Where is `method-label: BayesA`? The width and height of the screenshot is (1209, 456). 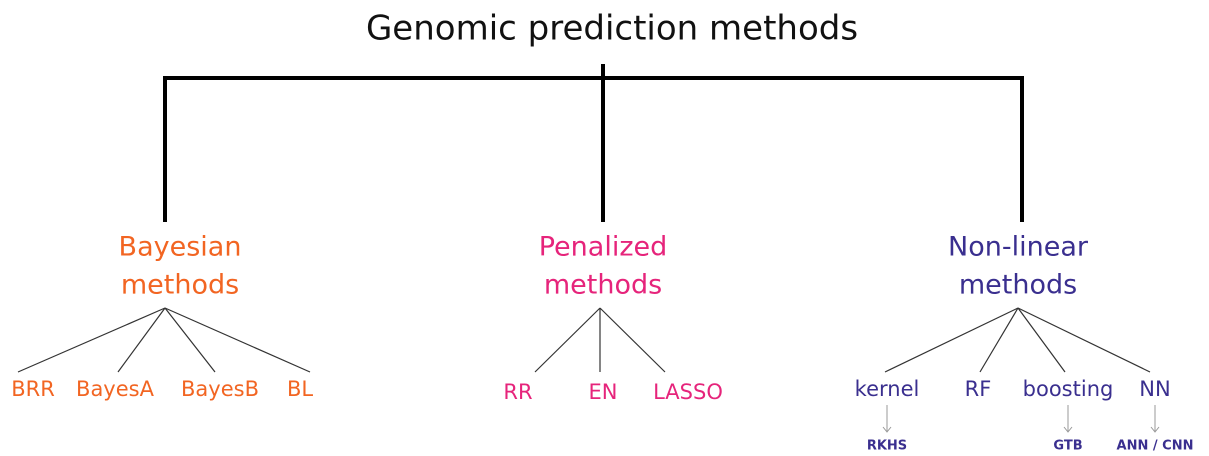
method-label: BayesA is located at coordinates (115, 389).